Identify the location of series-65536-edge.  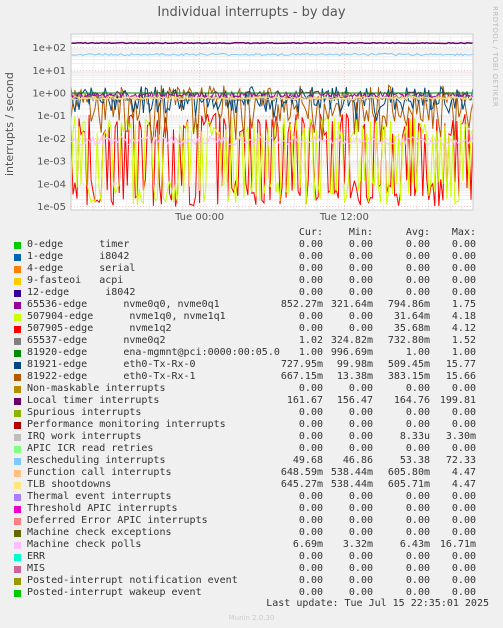
(272, 95).